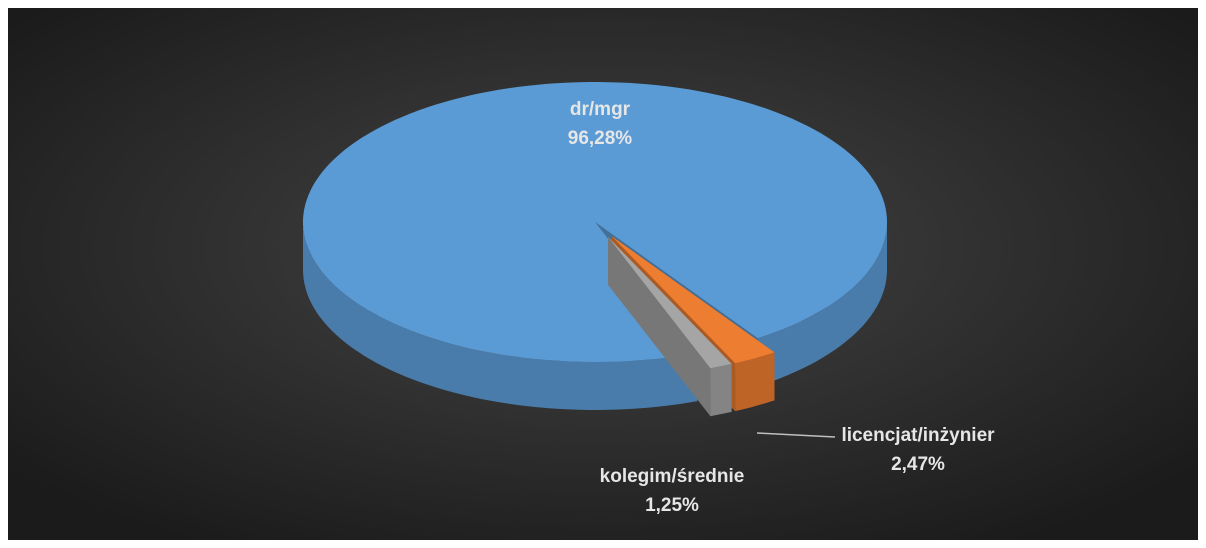 The width and height of the screenshot is (1206, 548). Describe the element at coordinates (672, 505) in the screenshot. I see `data-label-value: 1,25%` at that location.